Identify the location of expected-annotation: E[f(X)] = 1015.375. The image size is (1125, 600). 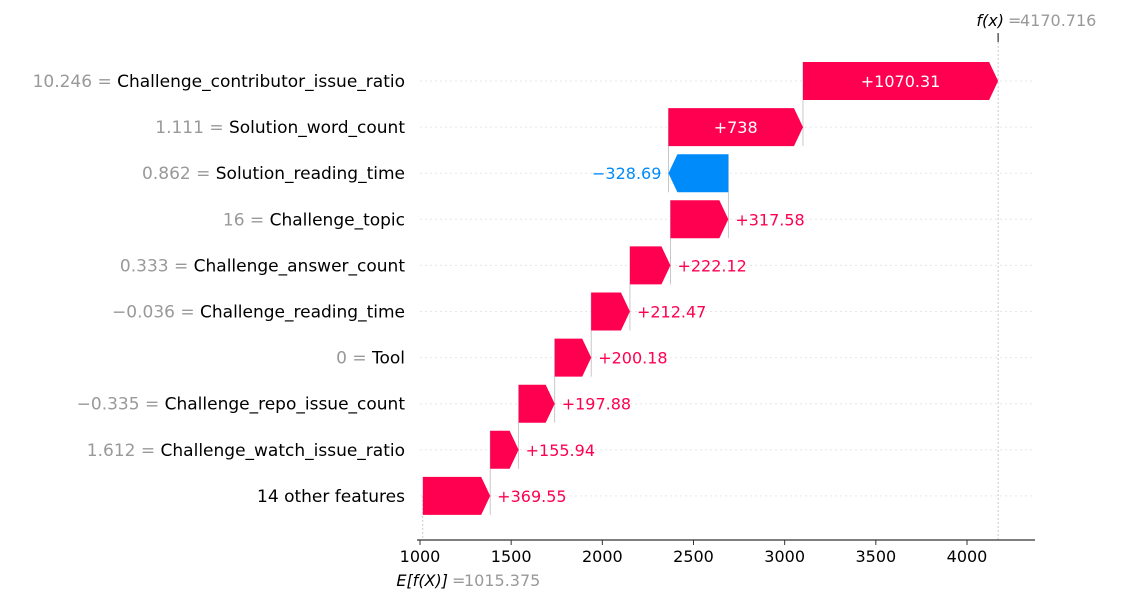
(468, 580).